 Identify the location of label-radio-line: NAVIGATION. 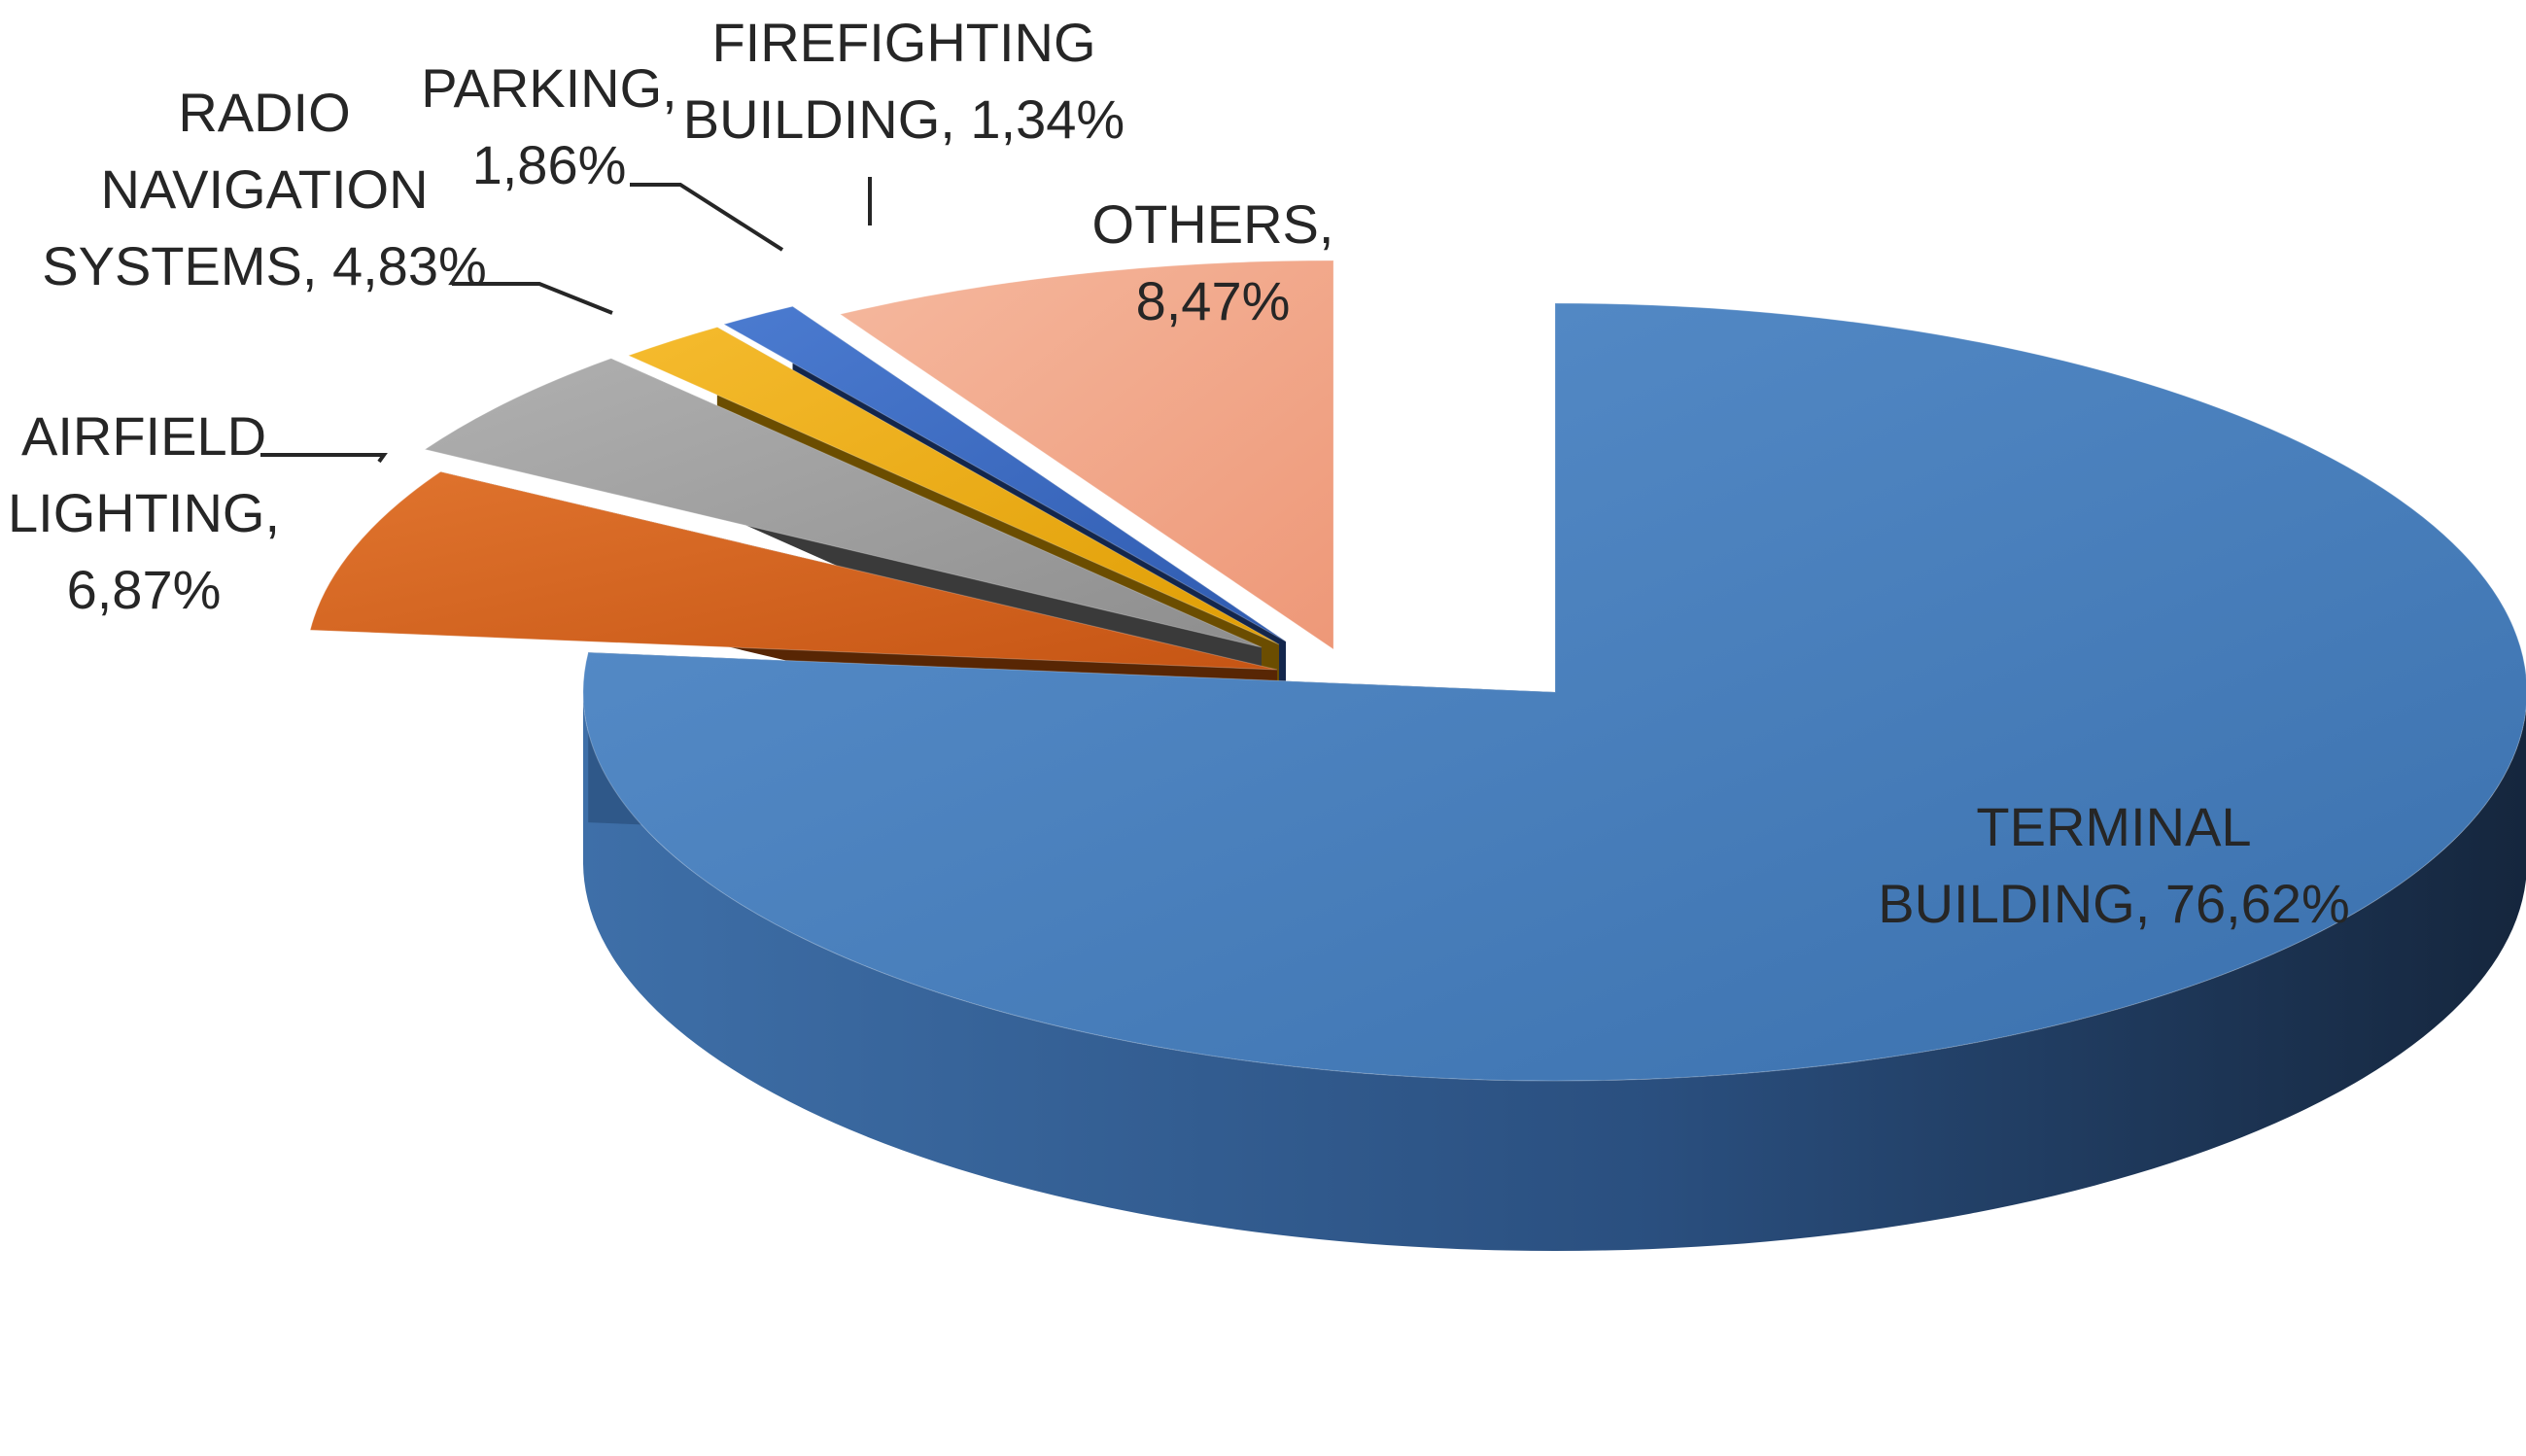
(264, 189).